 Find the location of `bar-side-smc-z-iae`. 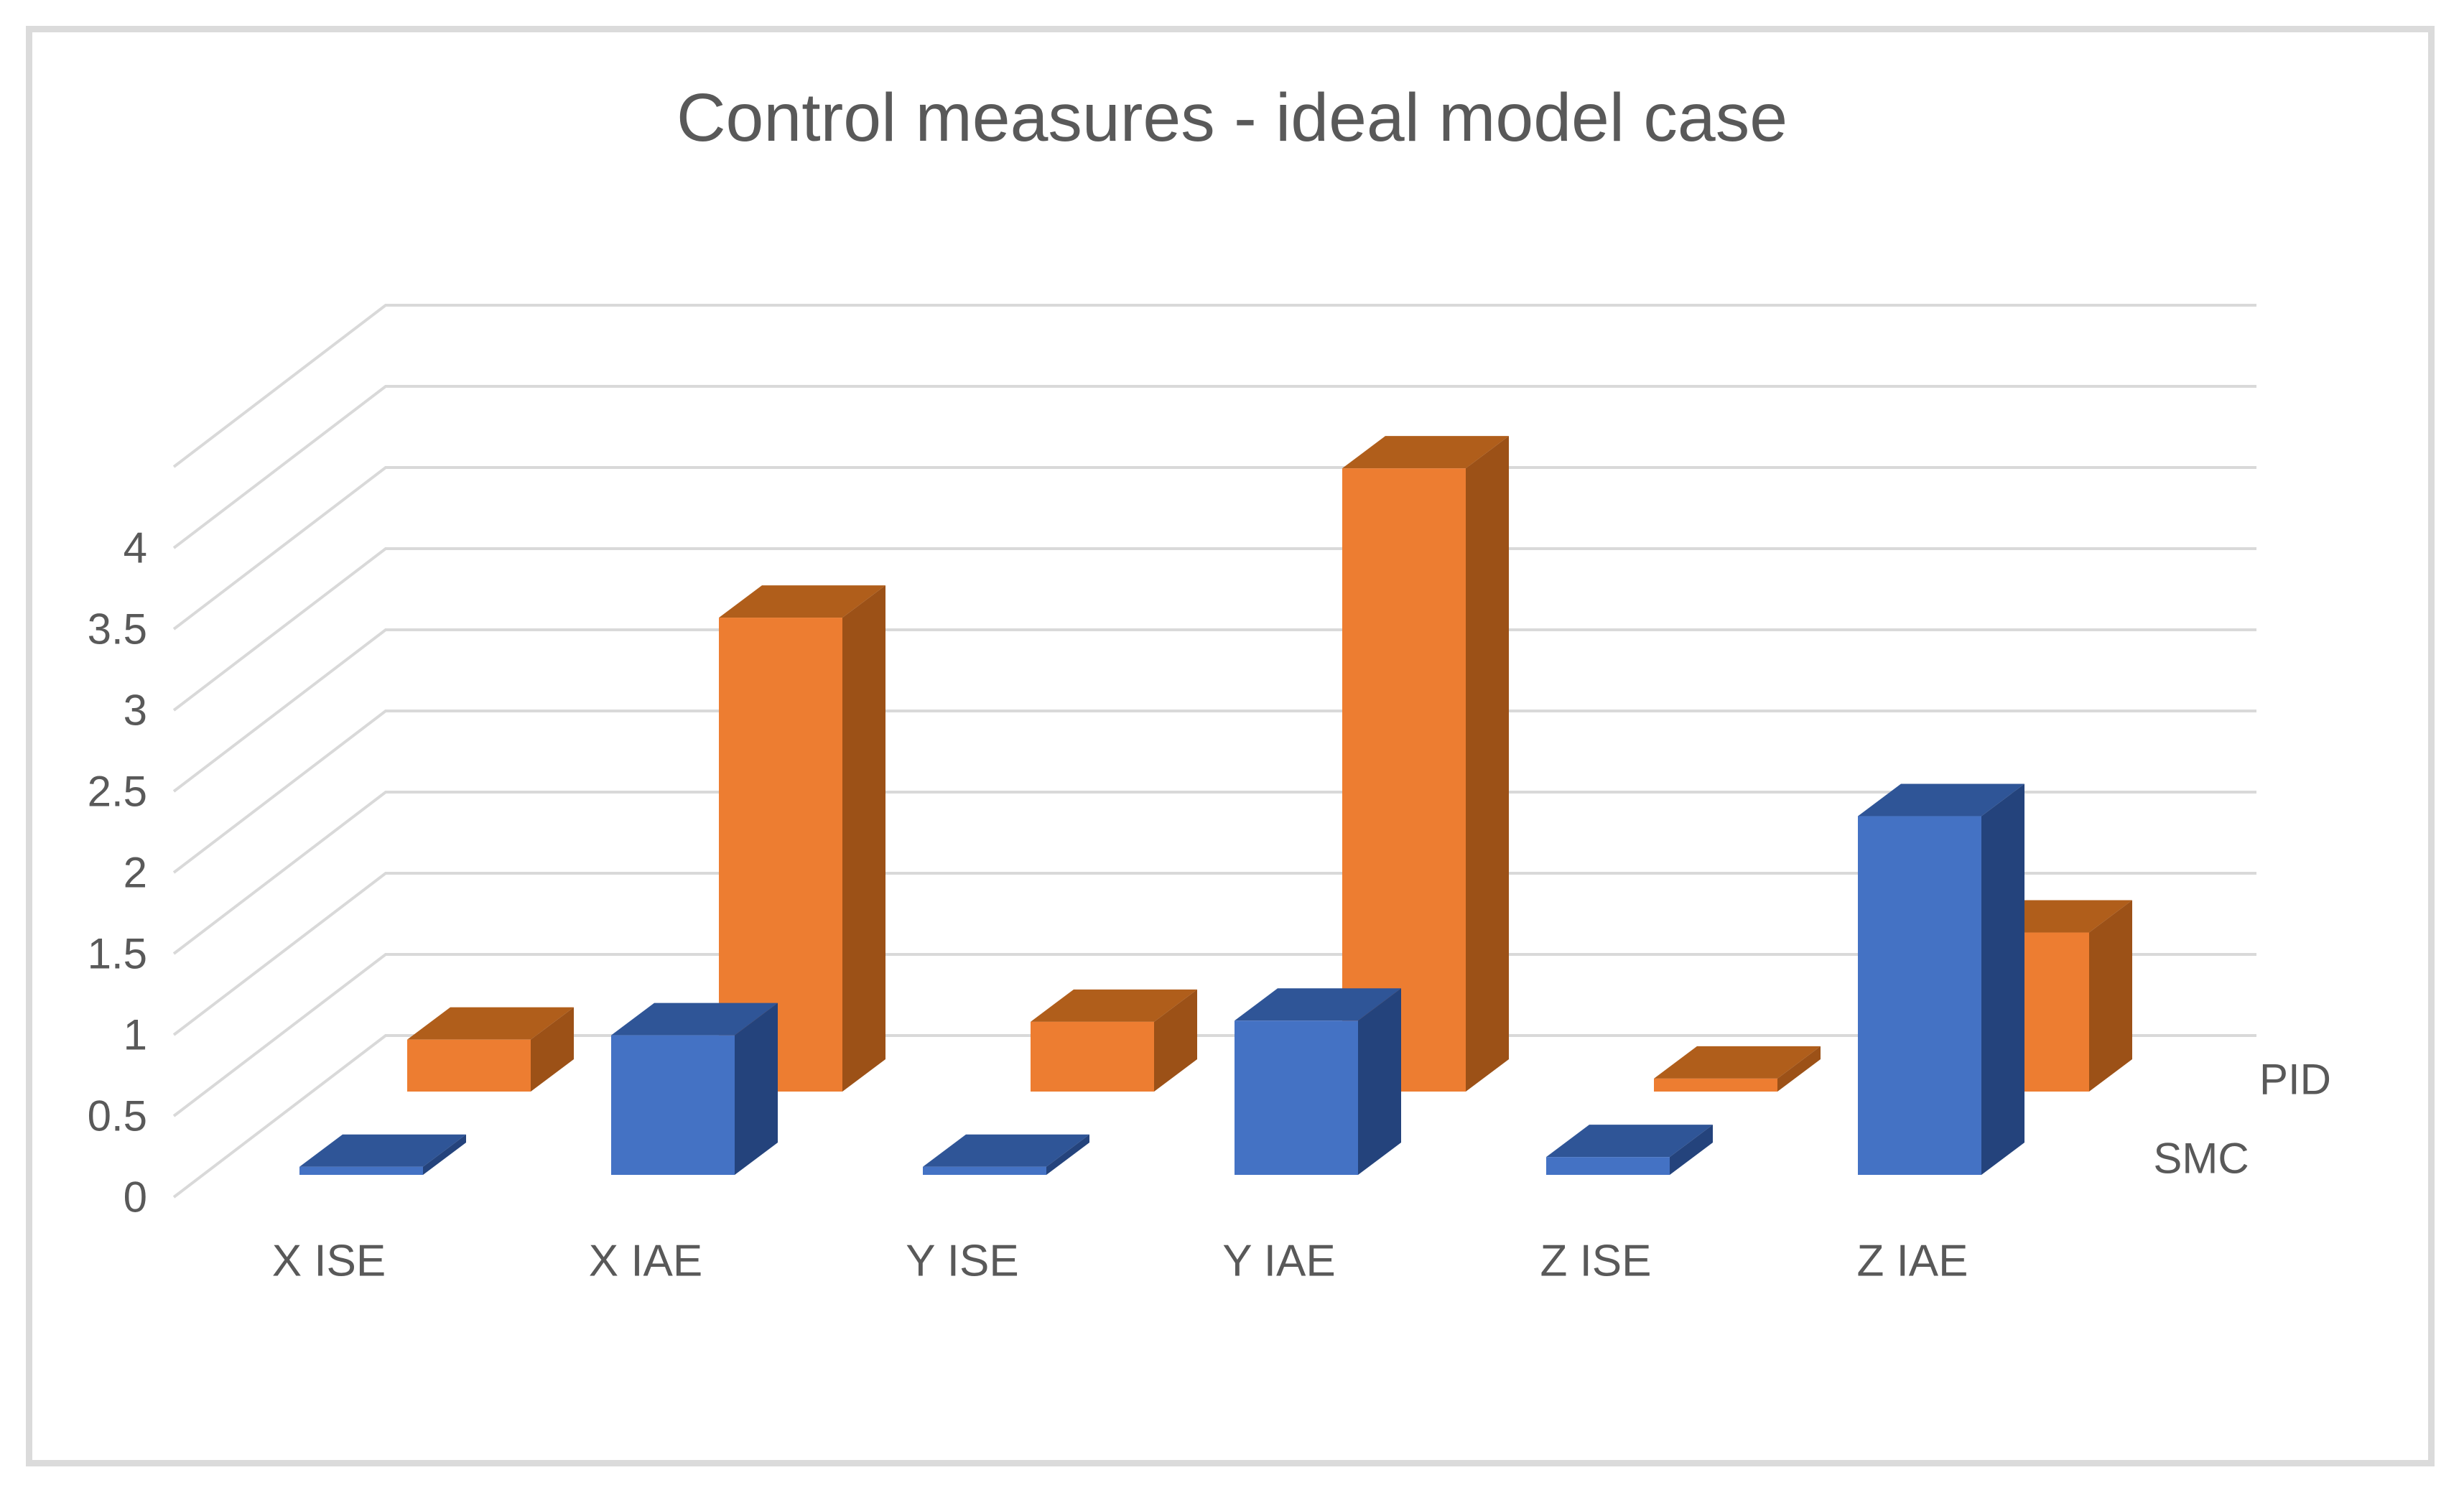

bar-side-smc-z-iae is located at coordinates (2002, 979).